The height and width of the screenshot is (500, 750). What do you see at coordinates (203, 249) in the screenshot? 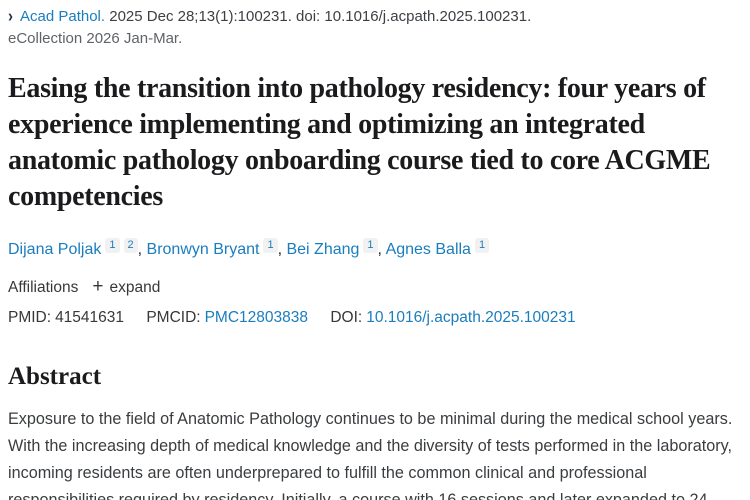
I see `author-link: Bronwyn Bryant` at bounding box center [203, 249].